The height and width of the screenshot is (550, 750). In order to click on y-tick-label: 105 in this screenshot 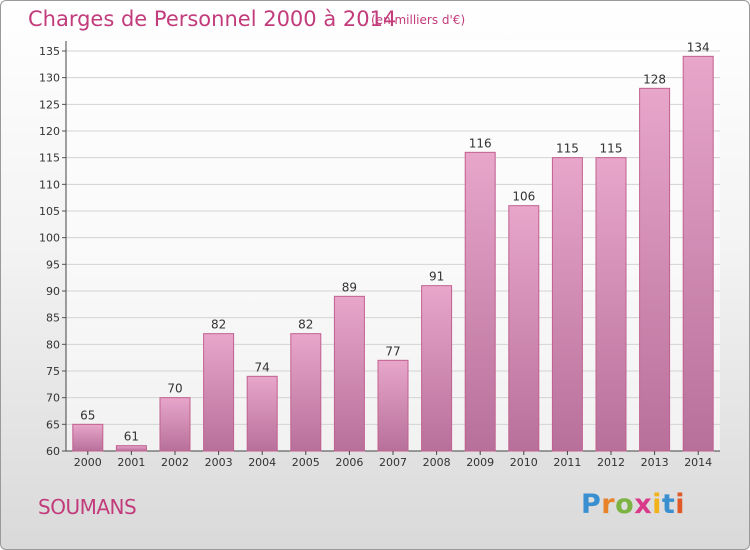, I will do `click(49, 211)`.